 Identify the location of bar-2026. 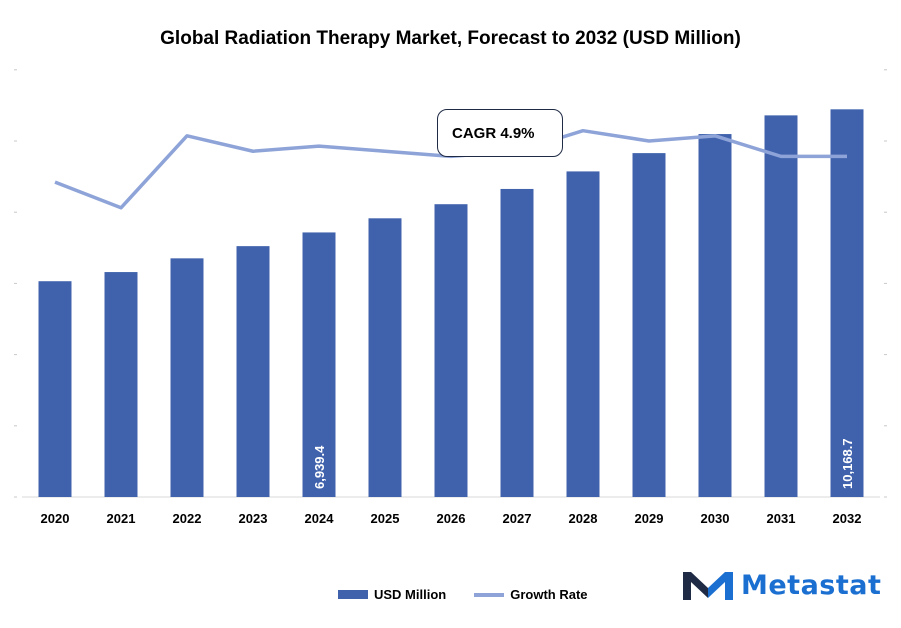
(451, 350).